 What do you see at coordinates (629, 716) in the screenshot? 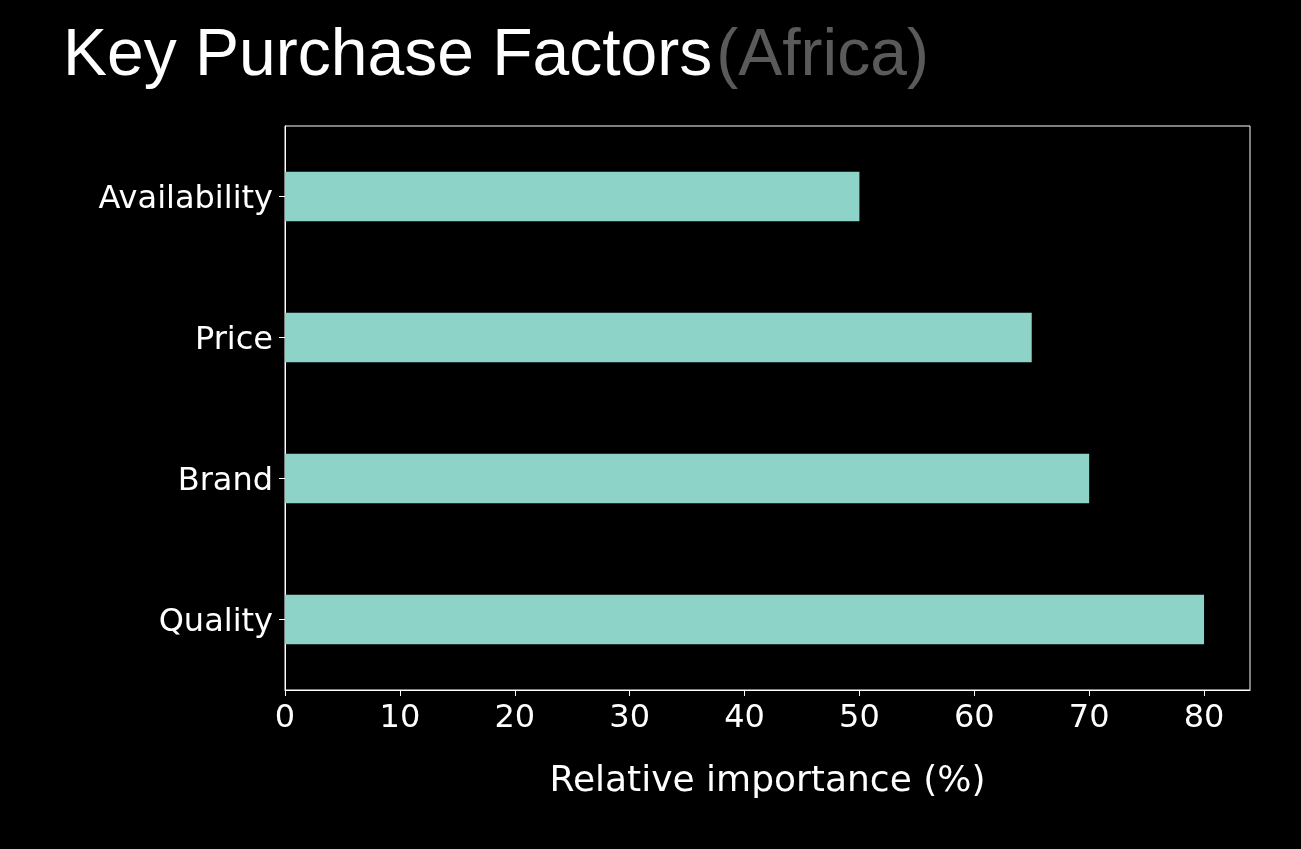
I see `x-tick-label: 30` at bounding box center [629, 716].